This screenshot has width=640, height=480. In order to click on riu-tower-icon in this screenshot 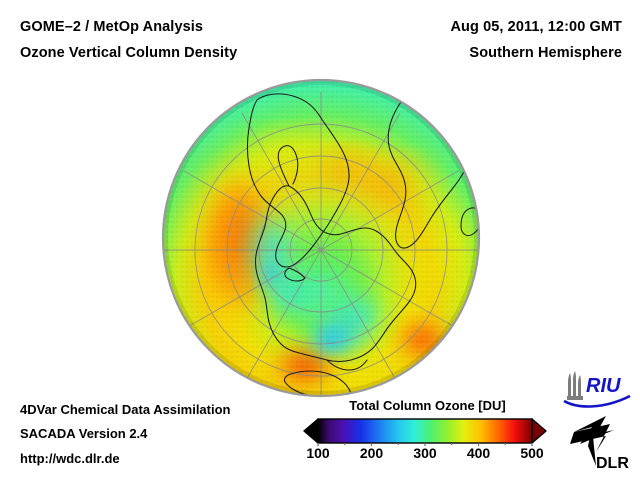, I will do `click(575, 385)`.